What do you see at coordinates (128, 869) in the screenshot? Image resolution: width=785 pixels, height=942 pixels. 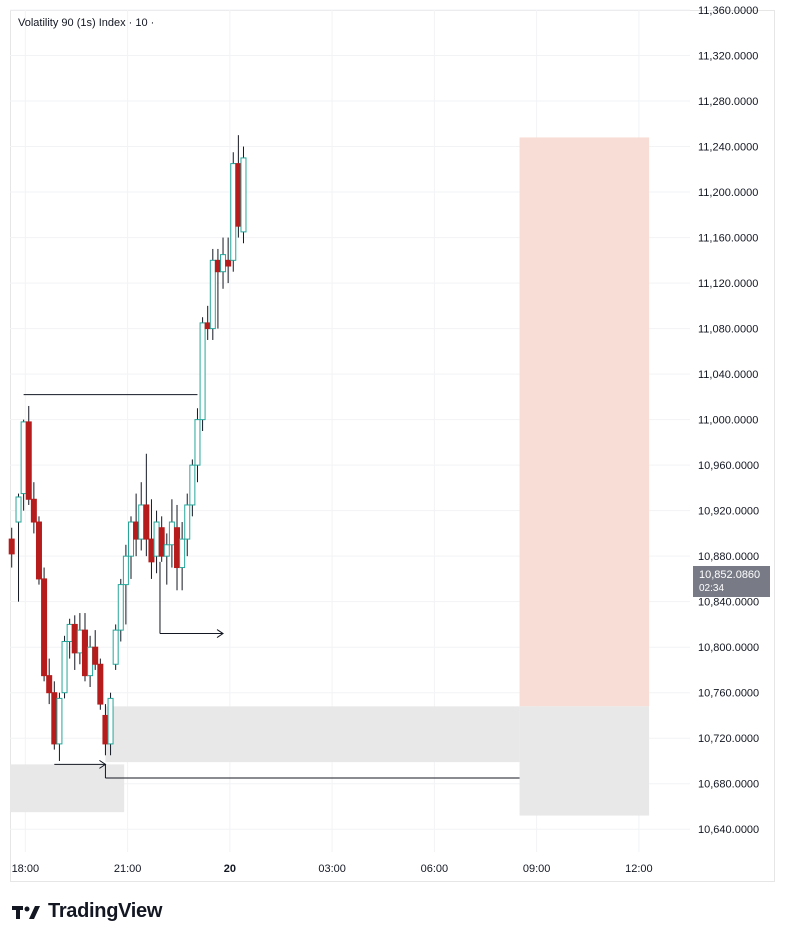 I see `x-axis-tick-label: 21:00` at bounding box center [128, 869].